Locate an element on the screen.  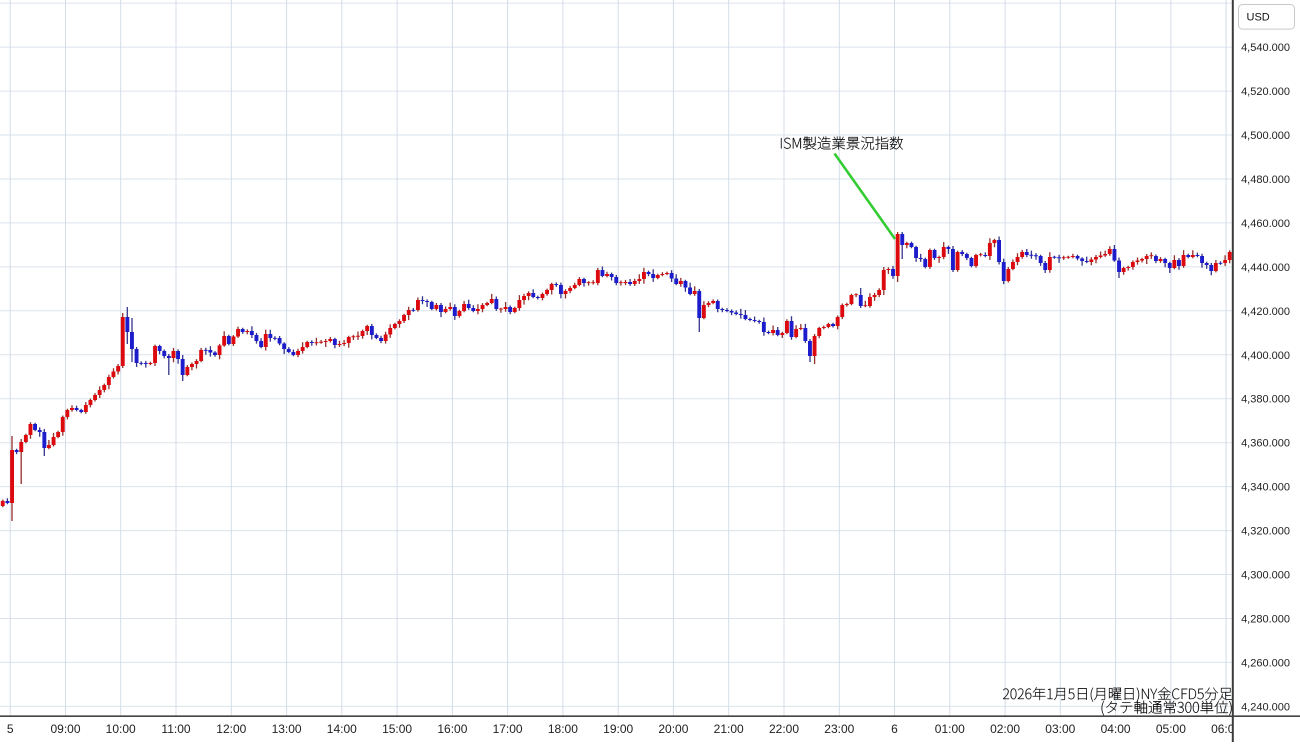
svg-text: 01:00 is located at coordinates (950, 729).